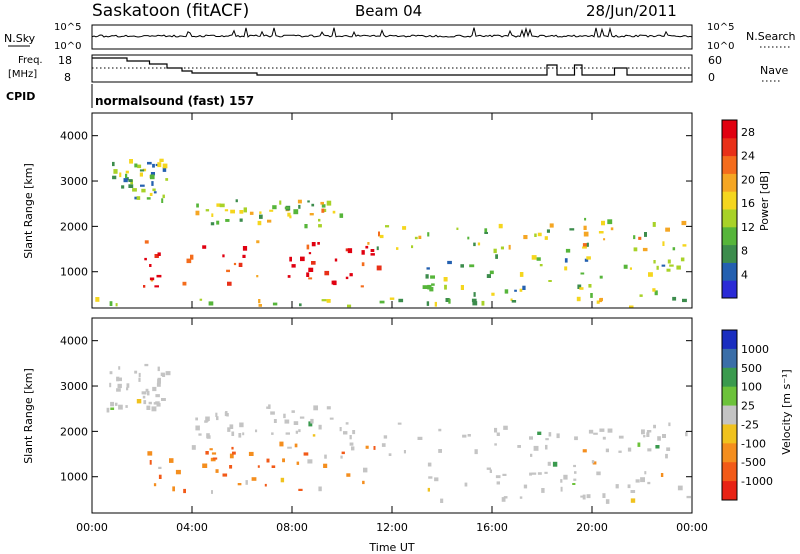  Describe the element at coordinates (748, 227) in the screenshot. I see `power-colorbar-tick: 12` at that location.